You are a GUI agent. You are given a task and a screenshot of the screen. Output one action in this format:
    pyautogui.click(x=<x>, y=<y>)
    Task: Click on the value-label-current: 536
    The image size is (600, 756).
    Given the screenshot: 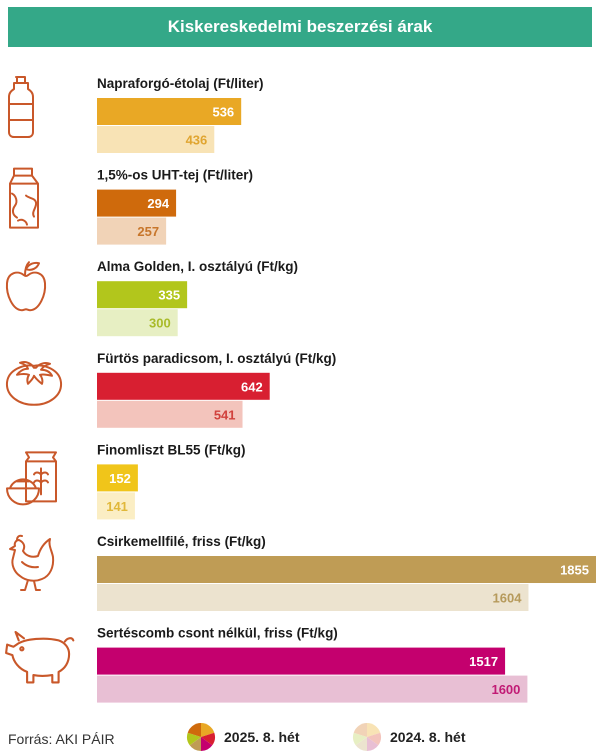 What is the action you would take?
    pyautogui.click(x=223, y=112)
    